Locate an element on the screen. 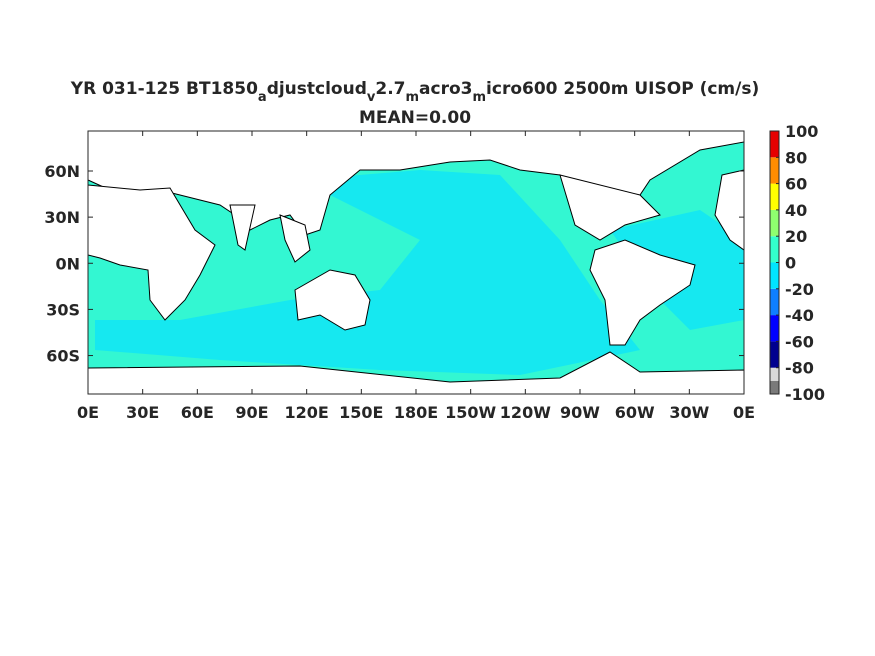 This screenshot has width=875, height=656. colorbar-tick-label: 80 is located at coordinates (796, 157).